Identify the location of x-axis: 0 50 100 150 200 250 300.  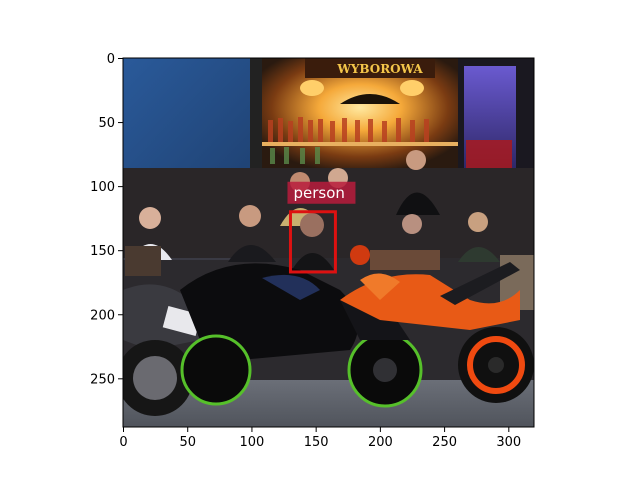
(320, 438).